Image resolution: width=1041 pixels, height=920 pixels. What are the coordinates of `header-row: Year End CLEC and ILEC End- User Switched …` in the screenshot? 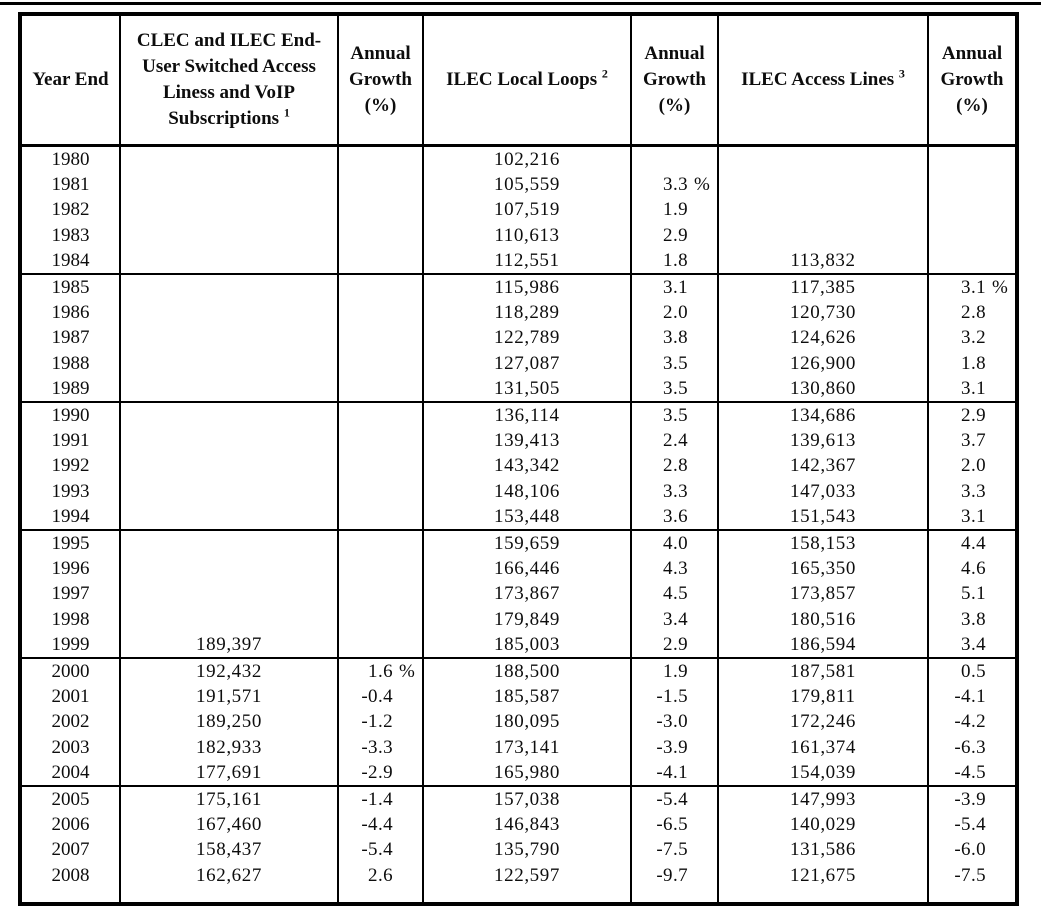 It's located at (518, 80).